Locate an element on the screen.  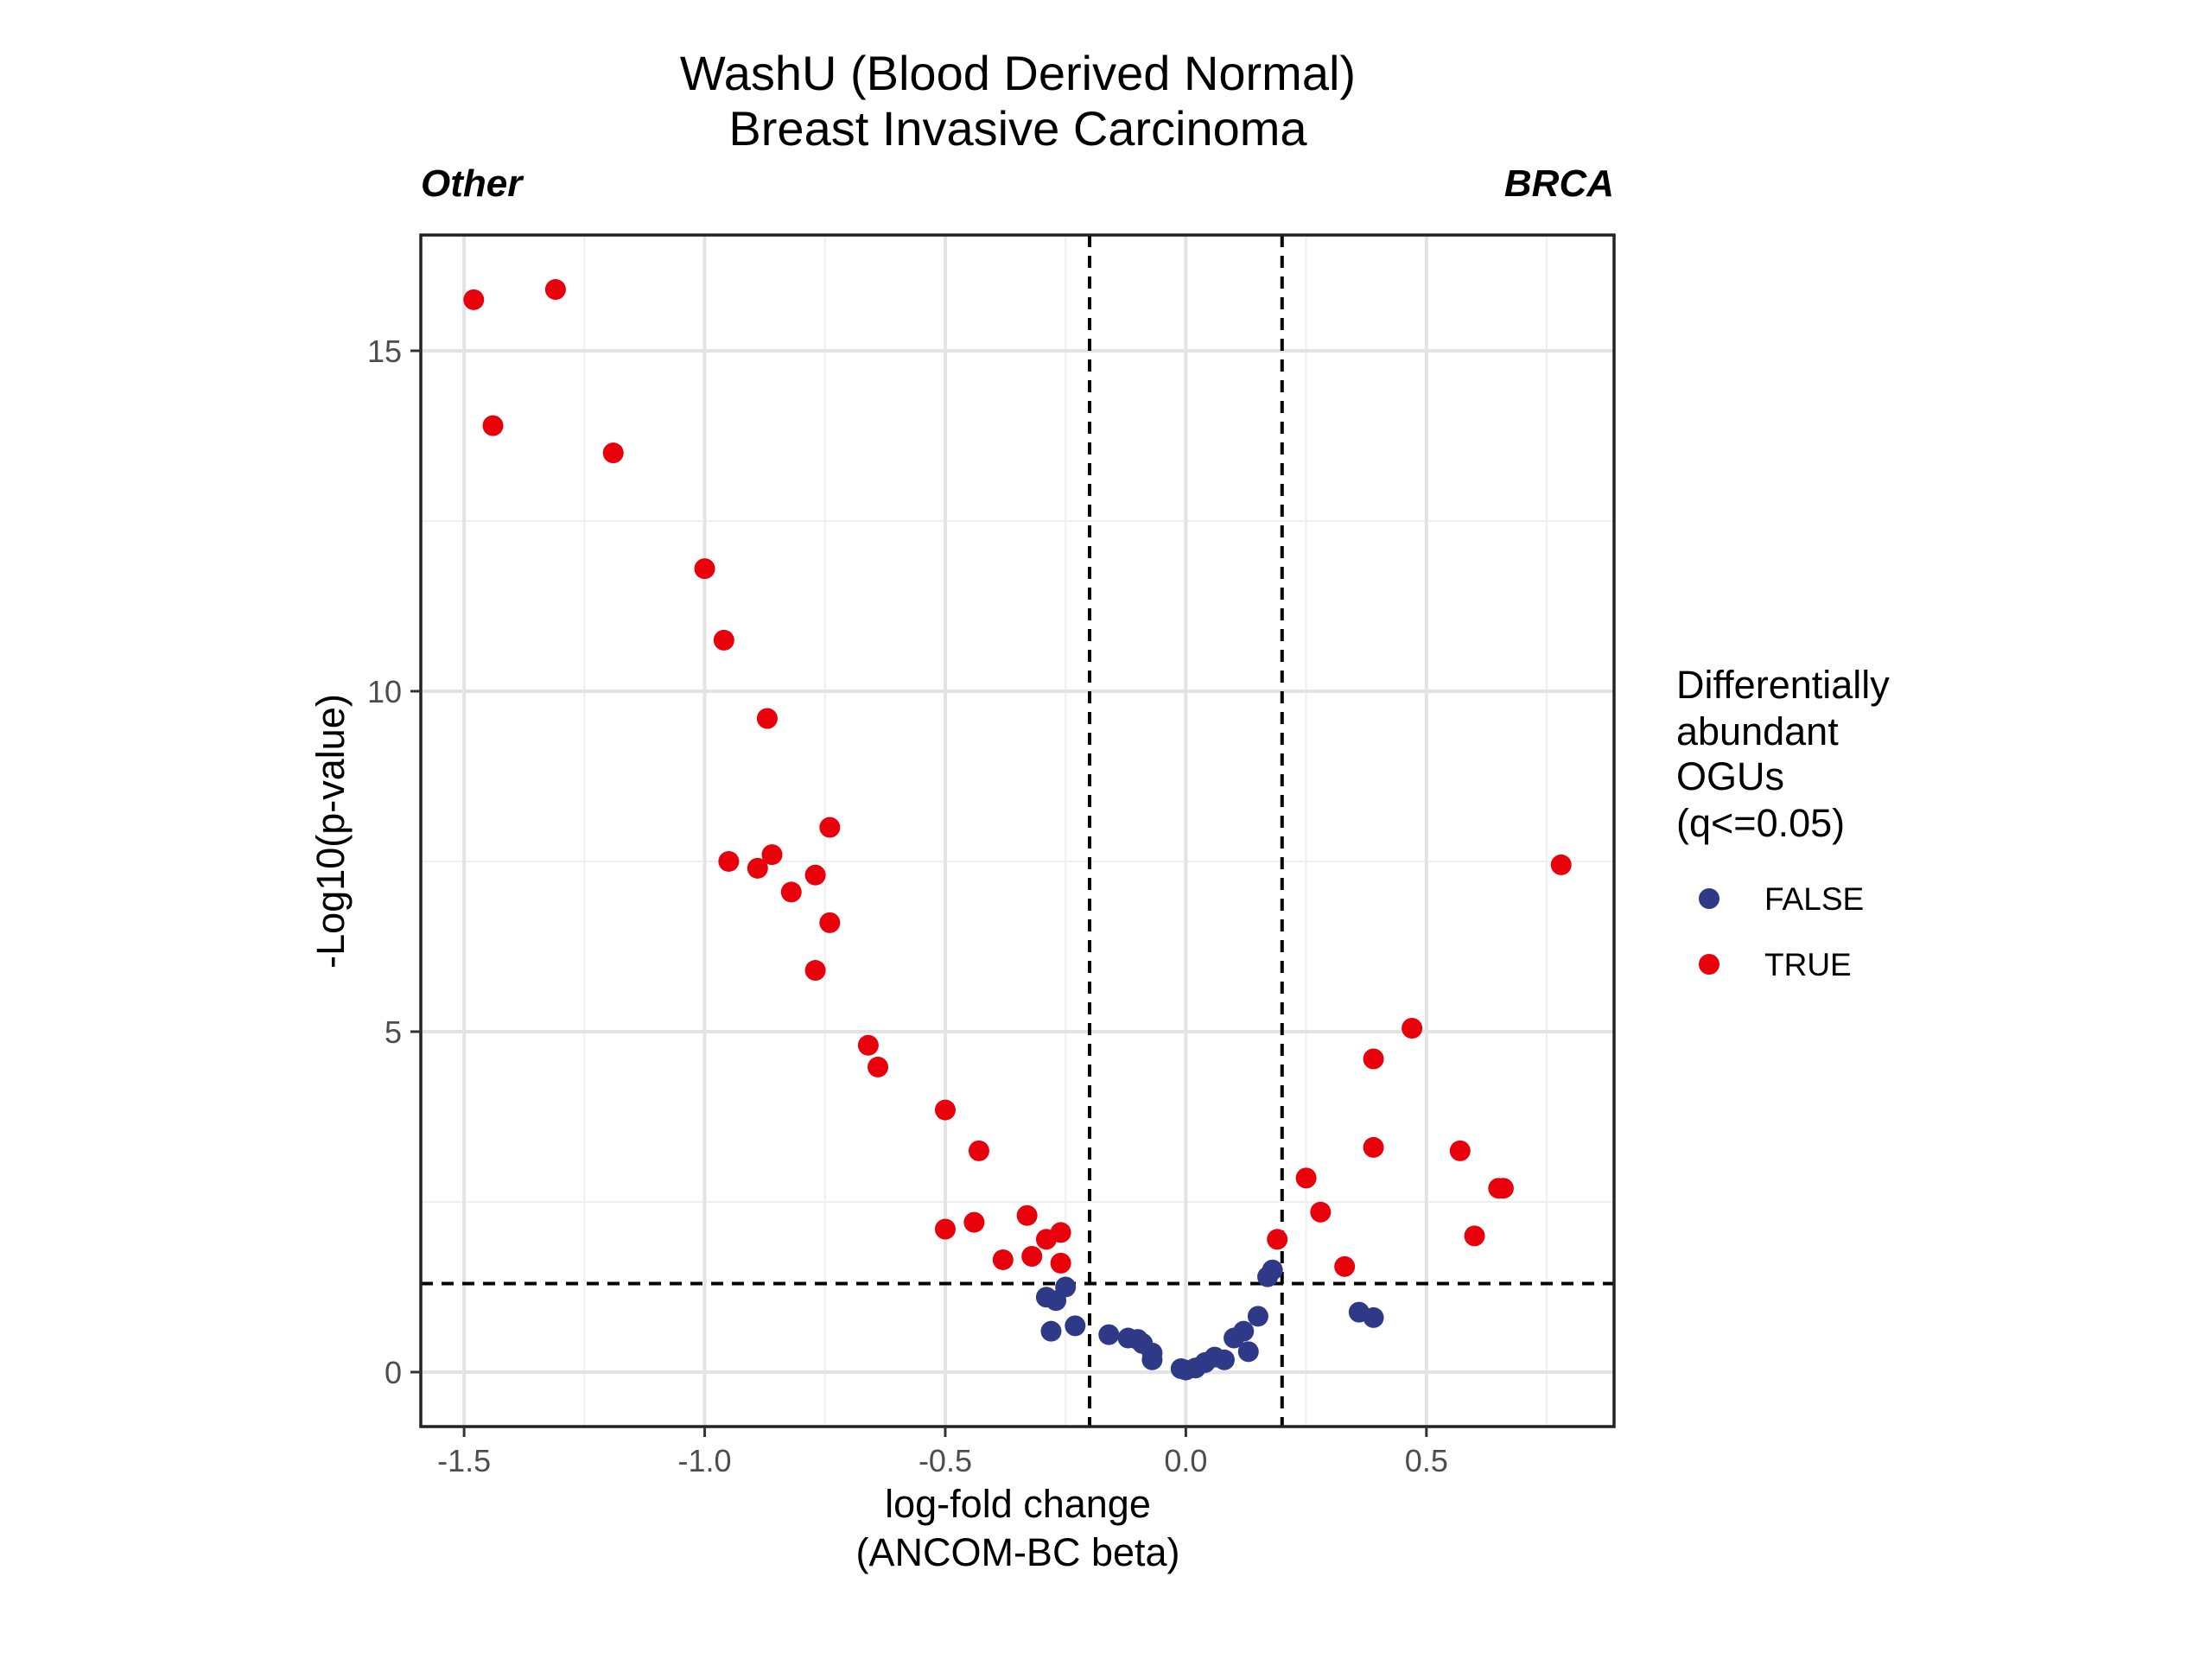
chart-title-line-2: Breast Invasive Carcinoma is located at coordinates (1017, 128).